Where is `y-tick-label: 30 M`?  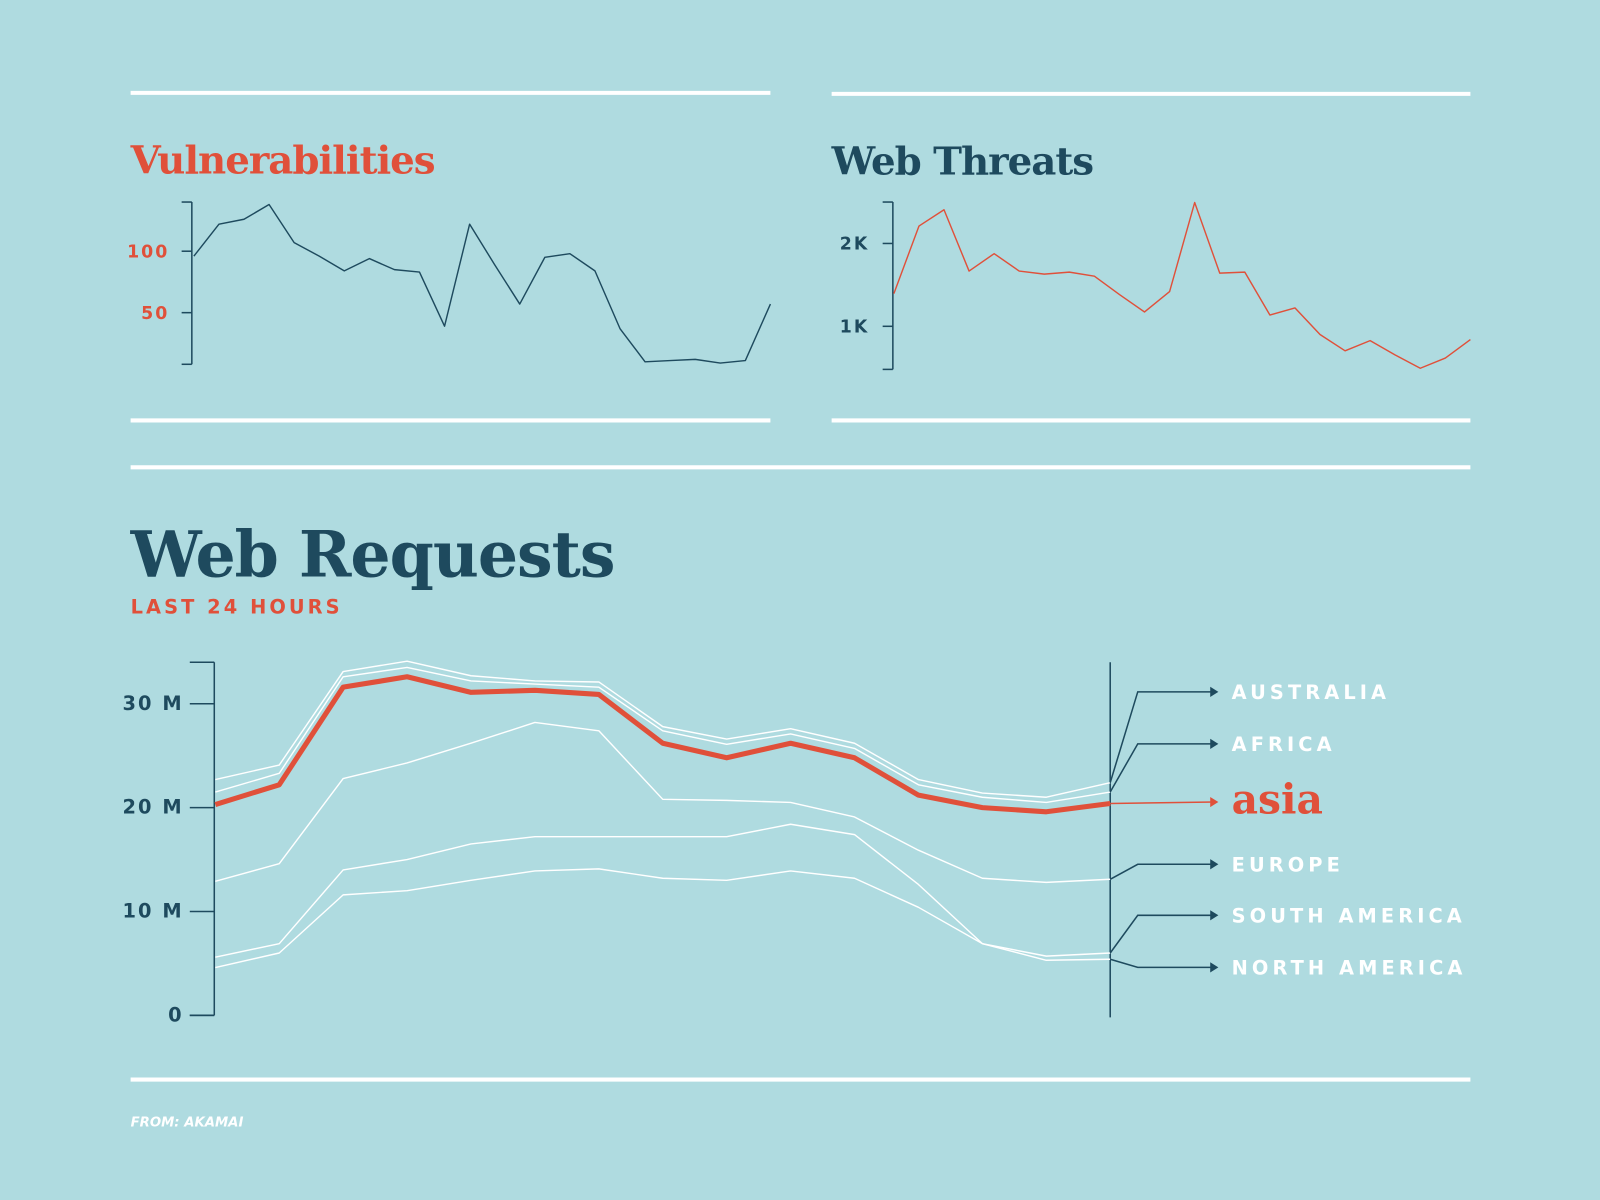 y-tick-label: 30 M is located at coordinates (153, 703).